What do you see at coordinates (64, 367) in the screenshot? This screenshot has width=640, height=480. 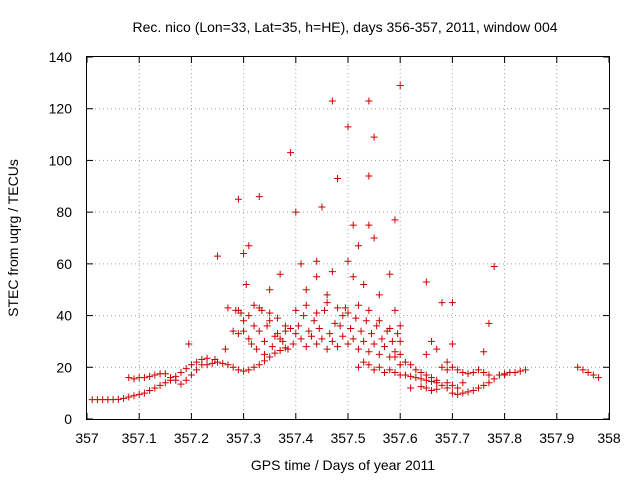 I see `y-tick-label: 20` at bounding box center [64, 367].